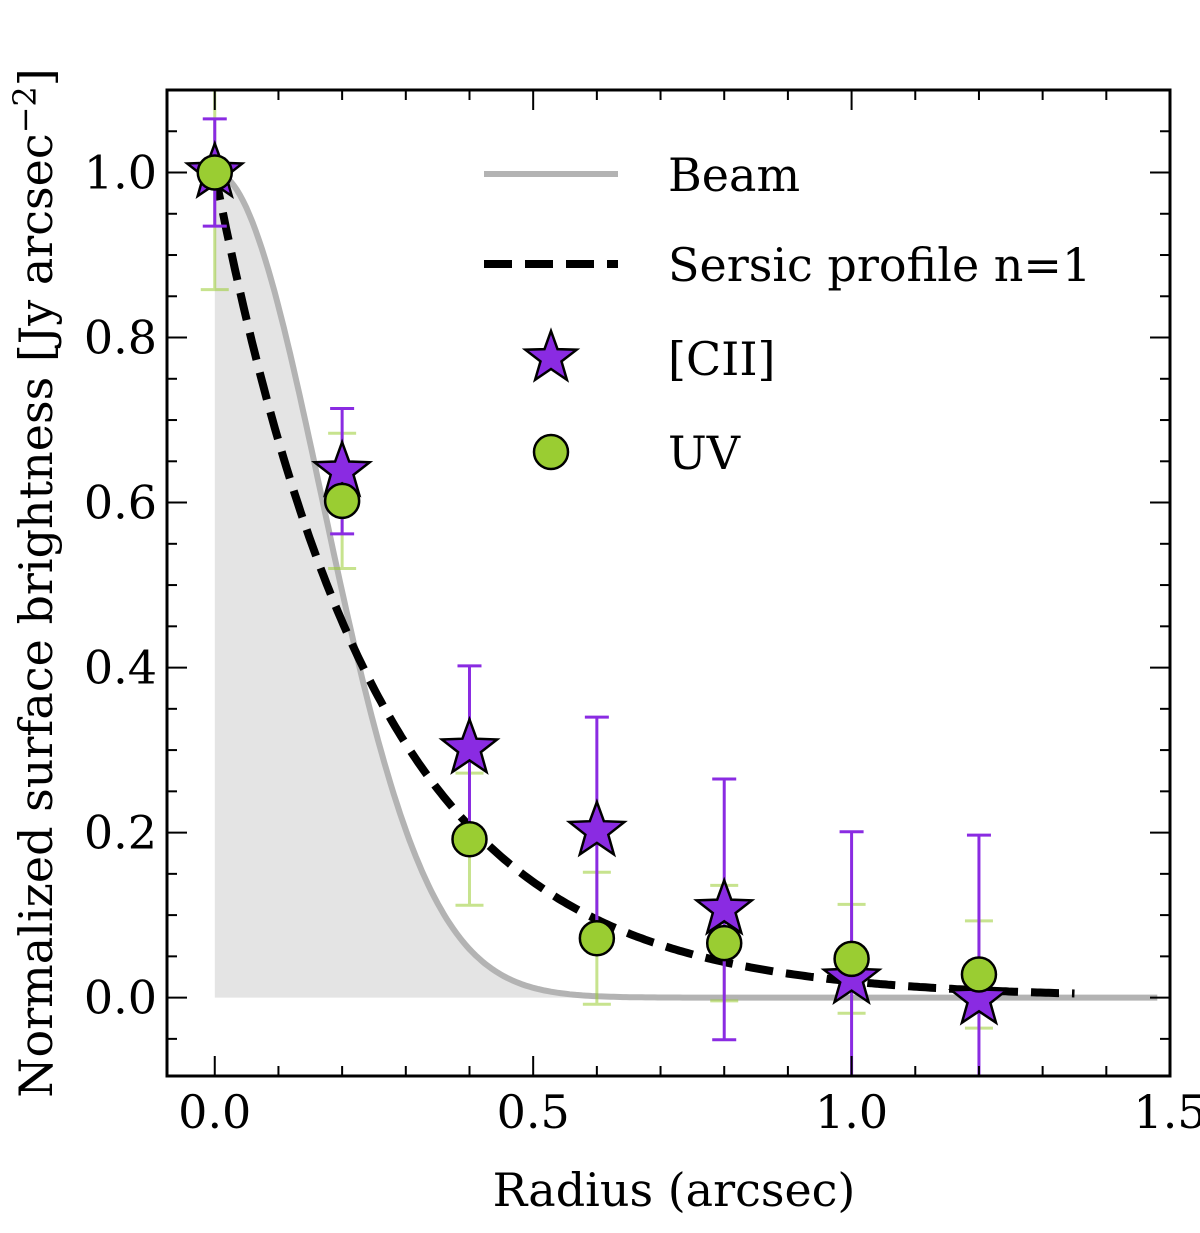 Image resolution: width=1200 pixels, height=1233 pixels. I want to click on legend-uv-swatch, so click(551, 452).